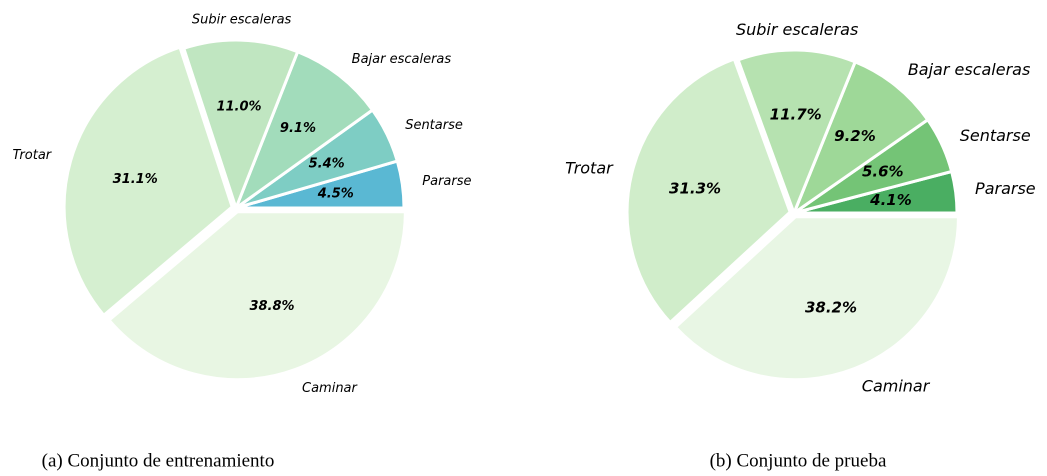 The height and width of the screenshot is (476, 1047). I want to click on caption: (a) Conjunto de entrenamiento, so click(158, 460).